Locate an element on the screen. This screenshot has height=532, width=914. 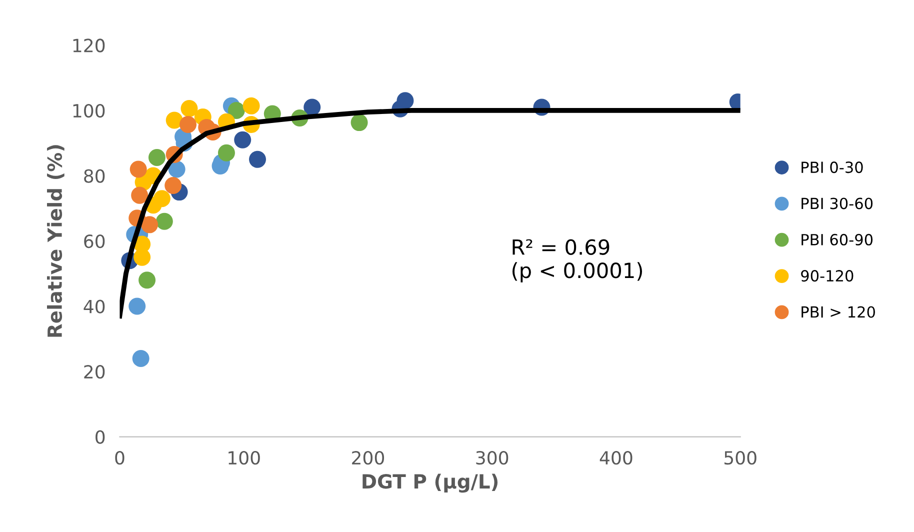
legend-label: 90-120 is located at coordinates (827, 276).